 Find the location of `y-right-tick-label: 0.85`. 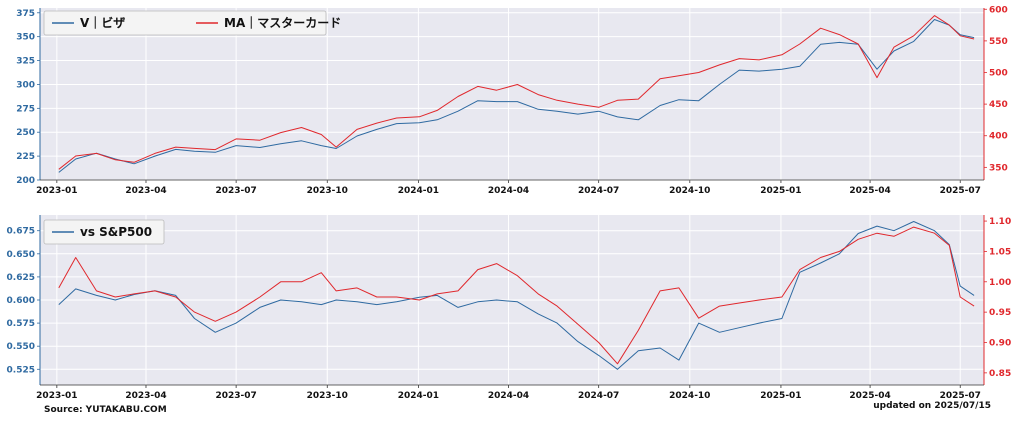

y-right-tick-label: 0.85 is located at coordinates (1000, 374).